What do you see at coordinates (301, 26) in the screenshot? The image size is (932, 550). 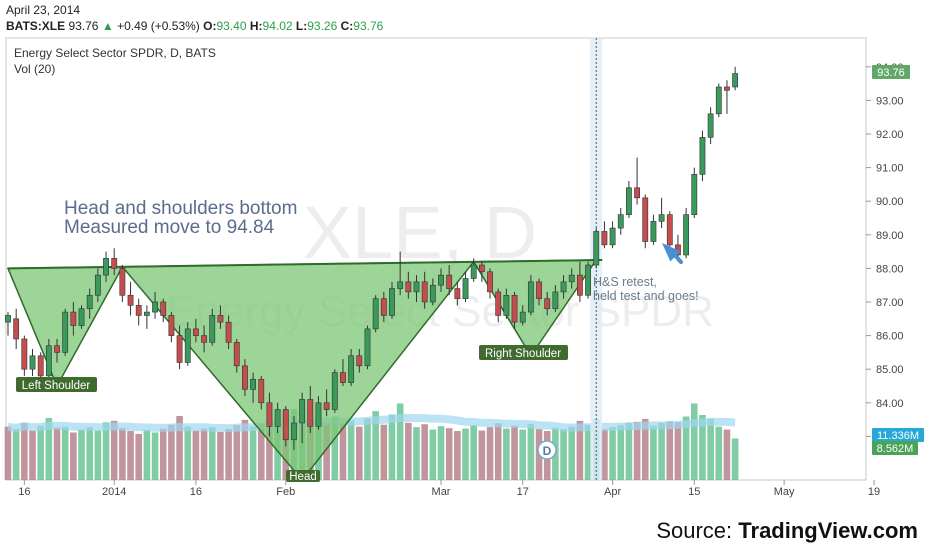 I see `low-label: L:` at bounding box center [301, 26].